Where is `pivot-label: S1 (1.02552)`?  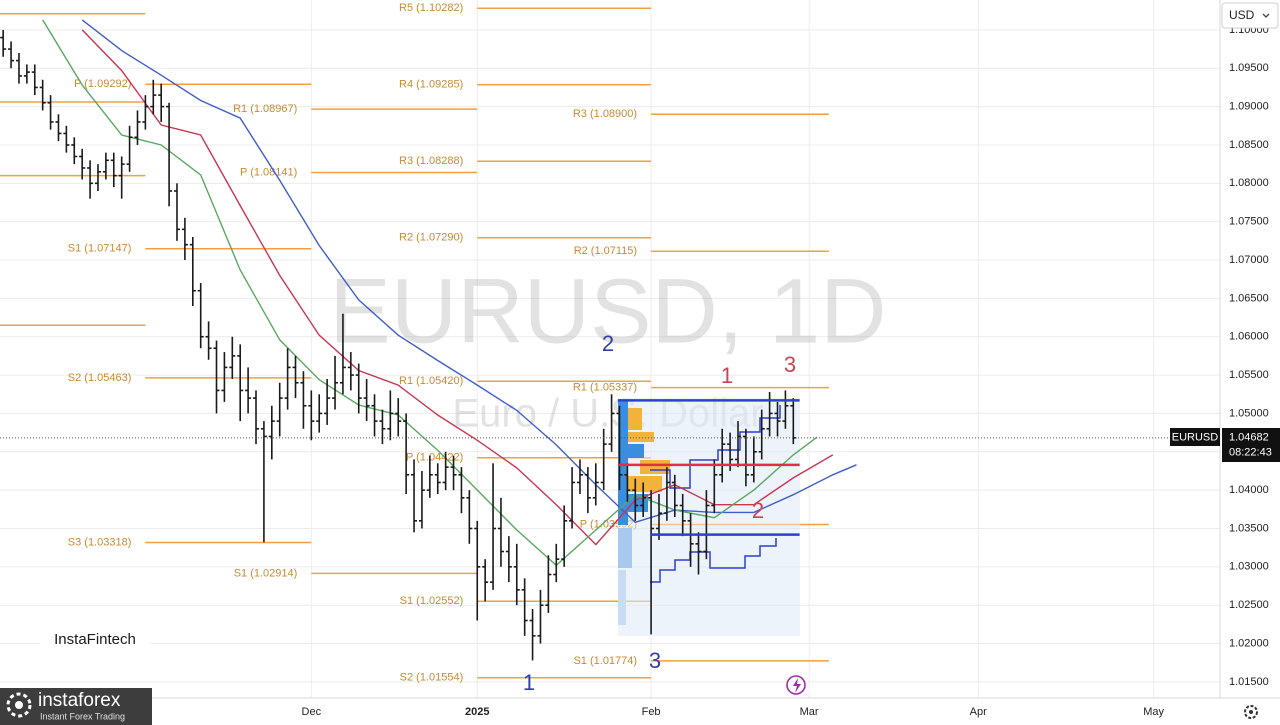
pivot-label: S1 (1.02552) is located at coordinates (432, 601).